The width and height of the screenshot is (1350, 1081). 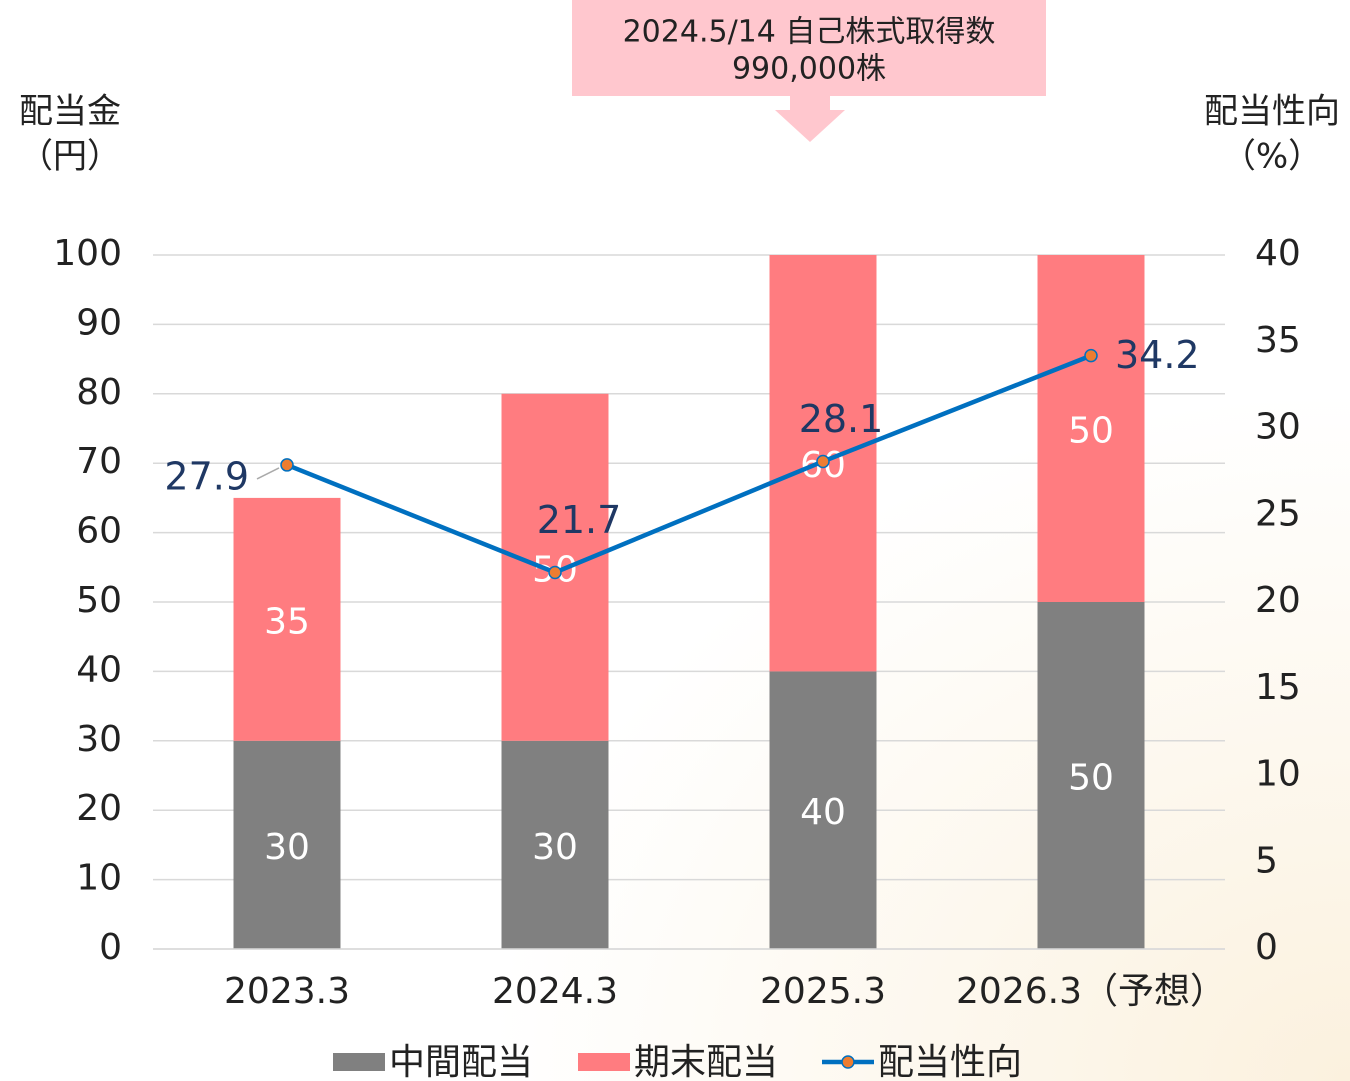 What do you see at coordinates (287, 621) in the screenshot?
I see `data-label: 35` at bounding box center [287, 621].